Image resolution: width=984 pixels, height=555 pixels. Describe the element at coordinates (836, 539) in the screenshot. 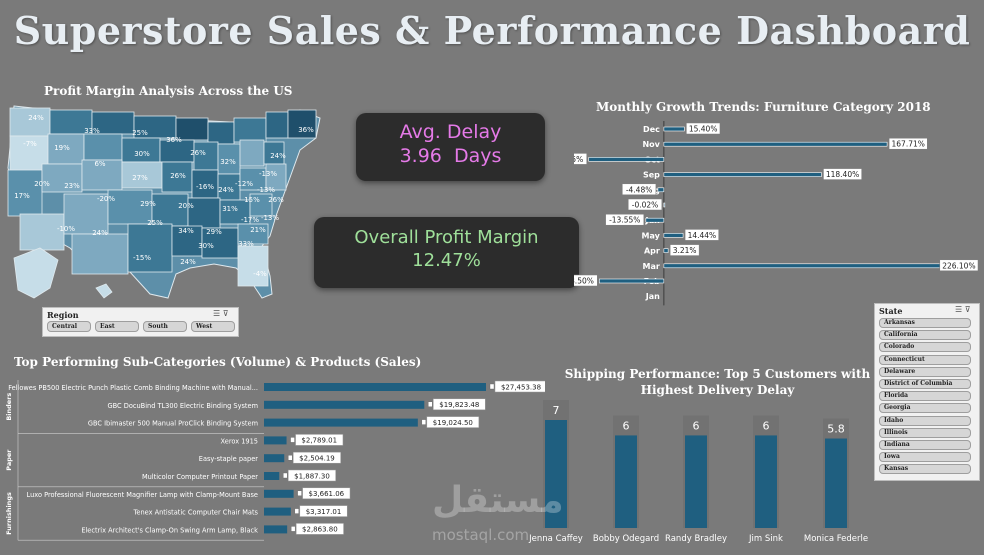

I see `customer-tick-label: Monica Federle` at that location.